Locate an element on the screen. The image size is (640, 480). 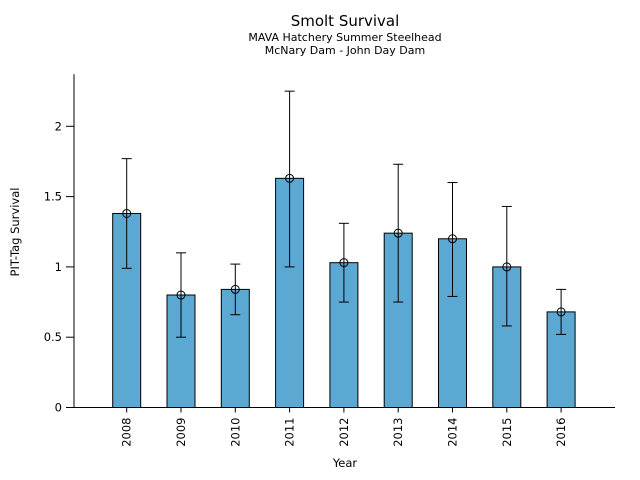
y-tick-label: 1.5 is located at coordinates (53, 197).